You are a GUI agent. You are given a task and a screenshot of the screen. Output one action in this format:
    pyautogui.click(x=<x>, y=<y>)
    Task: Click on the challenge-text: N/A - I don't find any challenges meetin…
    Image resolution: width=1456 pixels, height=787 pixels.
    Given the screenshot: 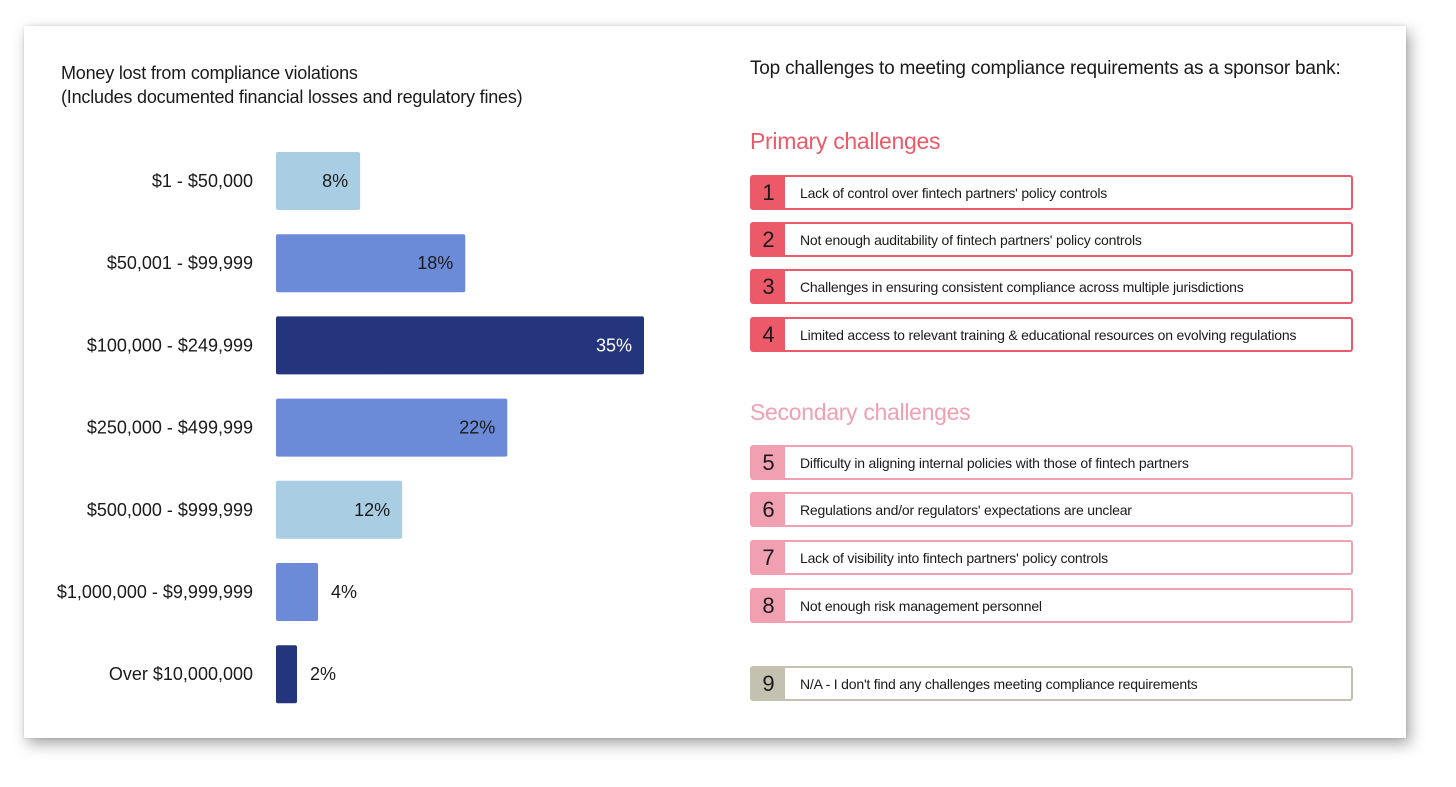 What is the action you would take?
    pyautogui.click(x=999, y=683)
    